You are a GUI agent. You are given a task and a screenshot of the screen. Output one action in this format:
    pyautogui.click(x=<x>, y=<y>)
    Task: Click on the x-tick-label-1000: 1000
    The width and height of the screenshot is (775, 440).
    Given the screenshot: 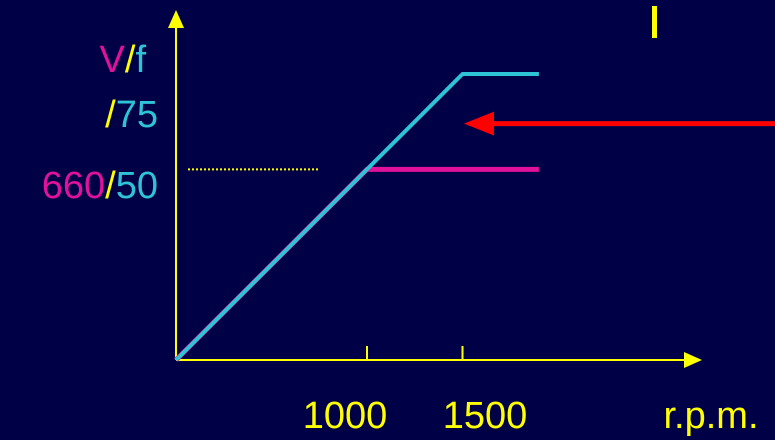 What is the action you would take?
    pyautogui.click(x=345, y=416)
    